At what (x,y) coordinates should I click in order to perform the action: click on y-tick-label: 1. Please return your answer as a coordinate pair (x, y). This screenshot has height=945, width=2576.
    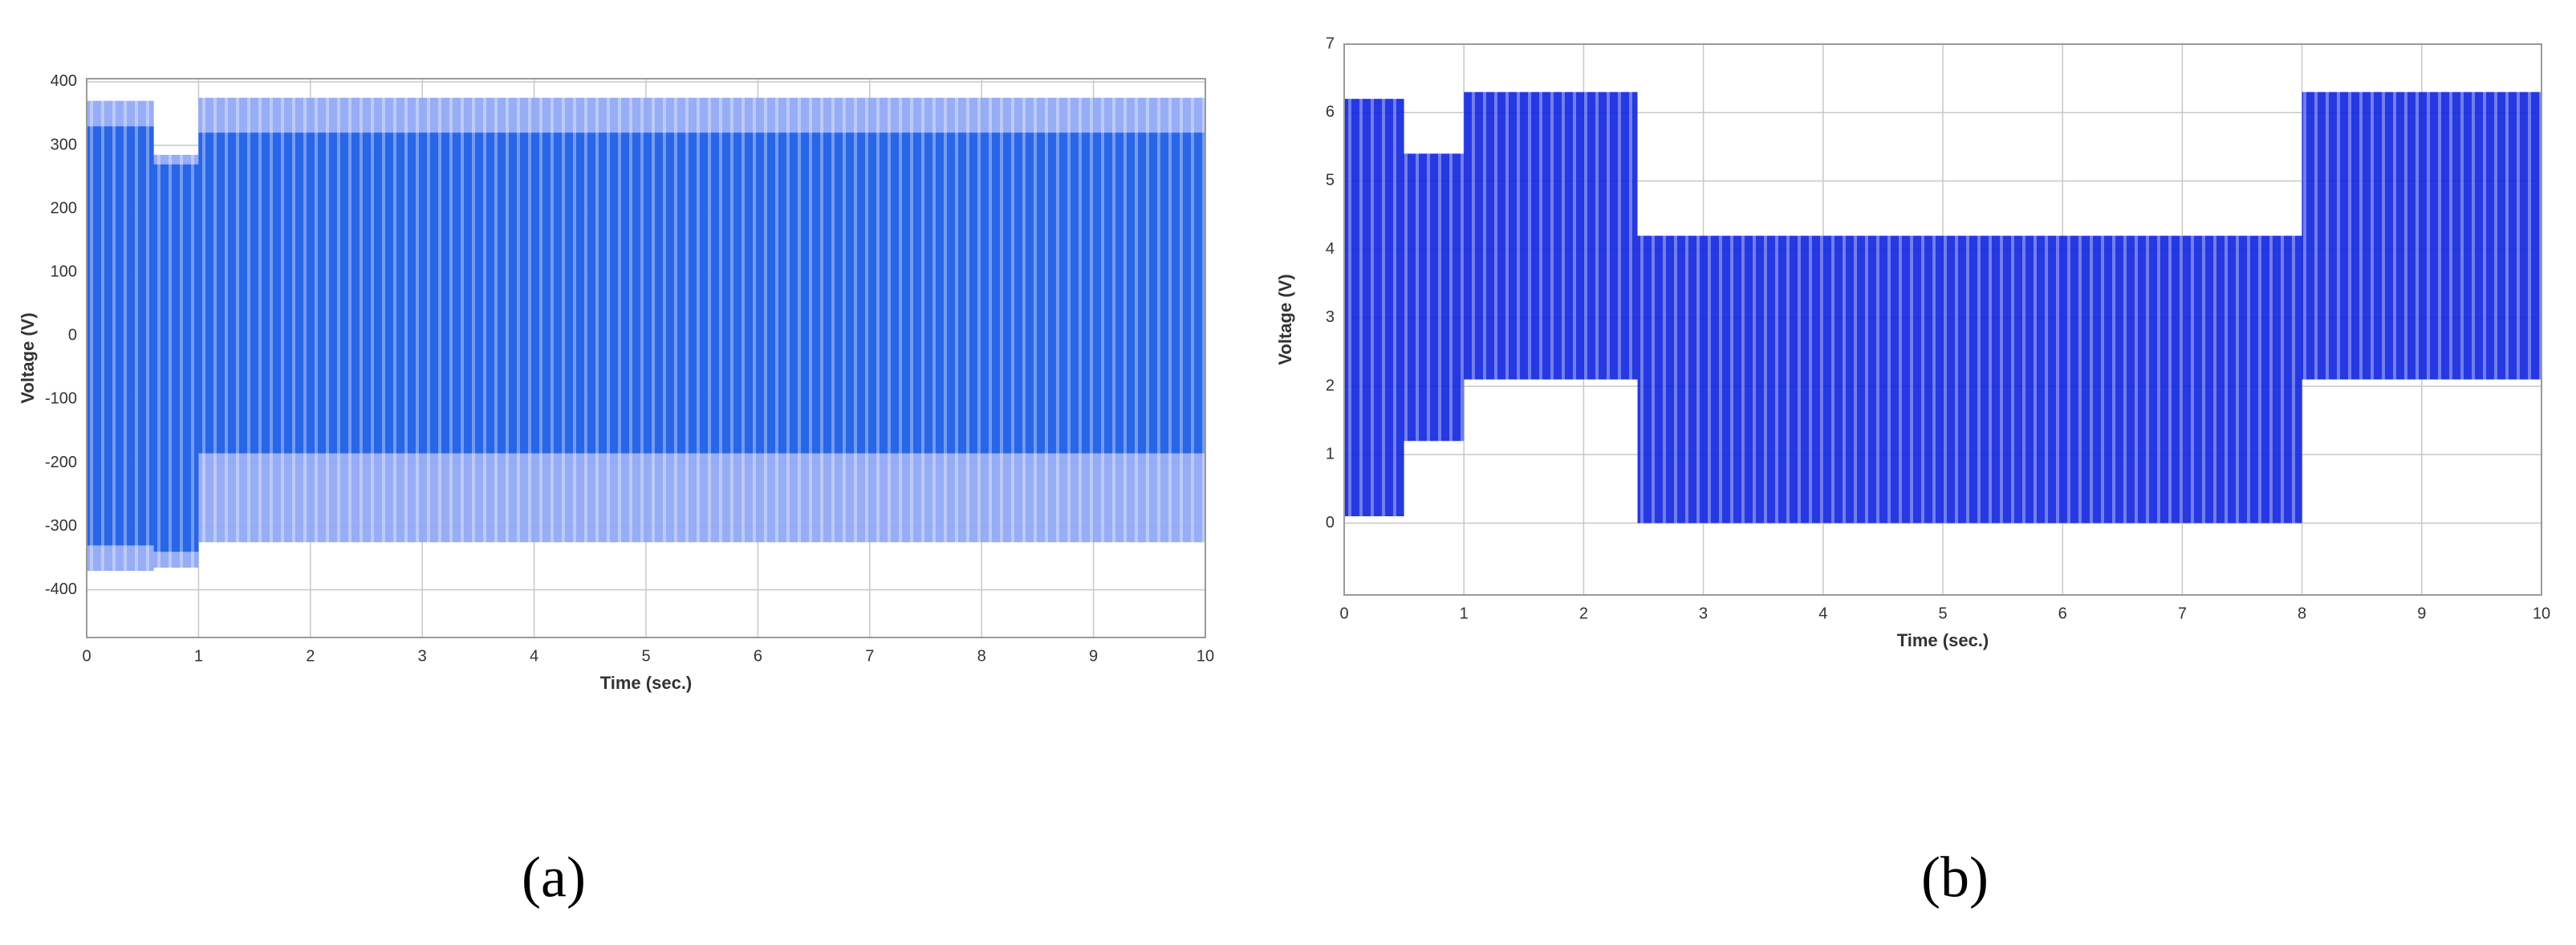
    Looking at the image, I should click on (1330, 454).